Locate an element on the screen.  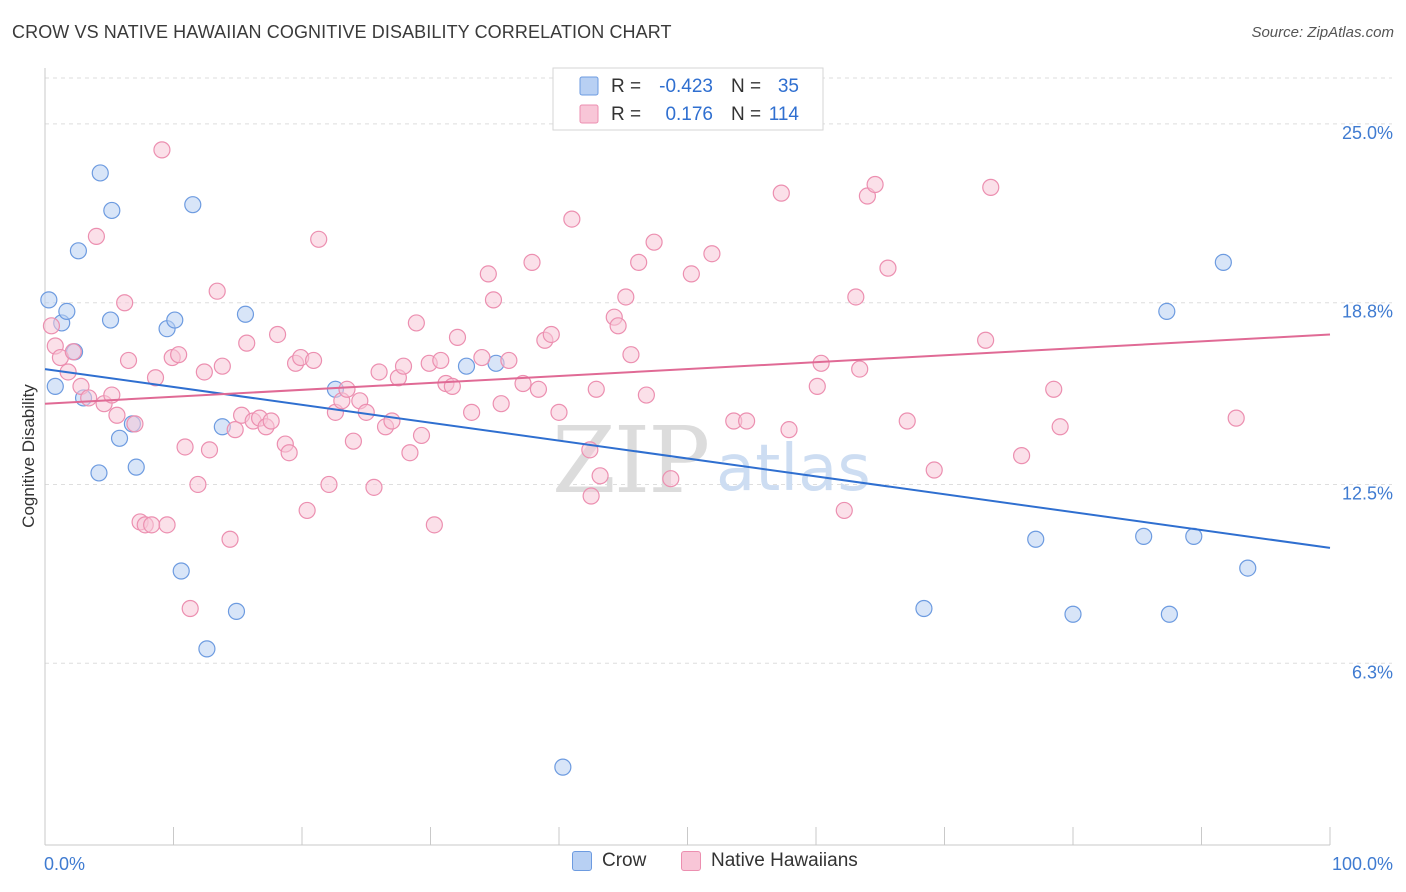
y-tick-label: 25.0% is located at coordinates (1367, 133).